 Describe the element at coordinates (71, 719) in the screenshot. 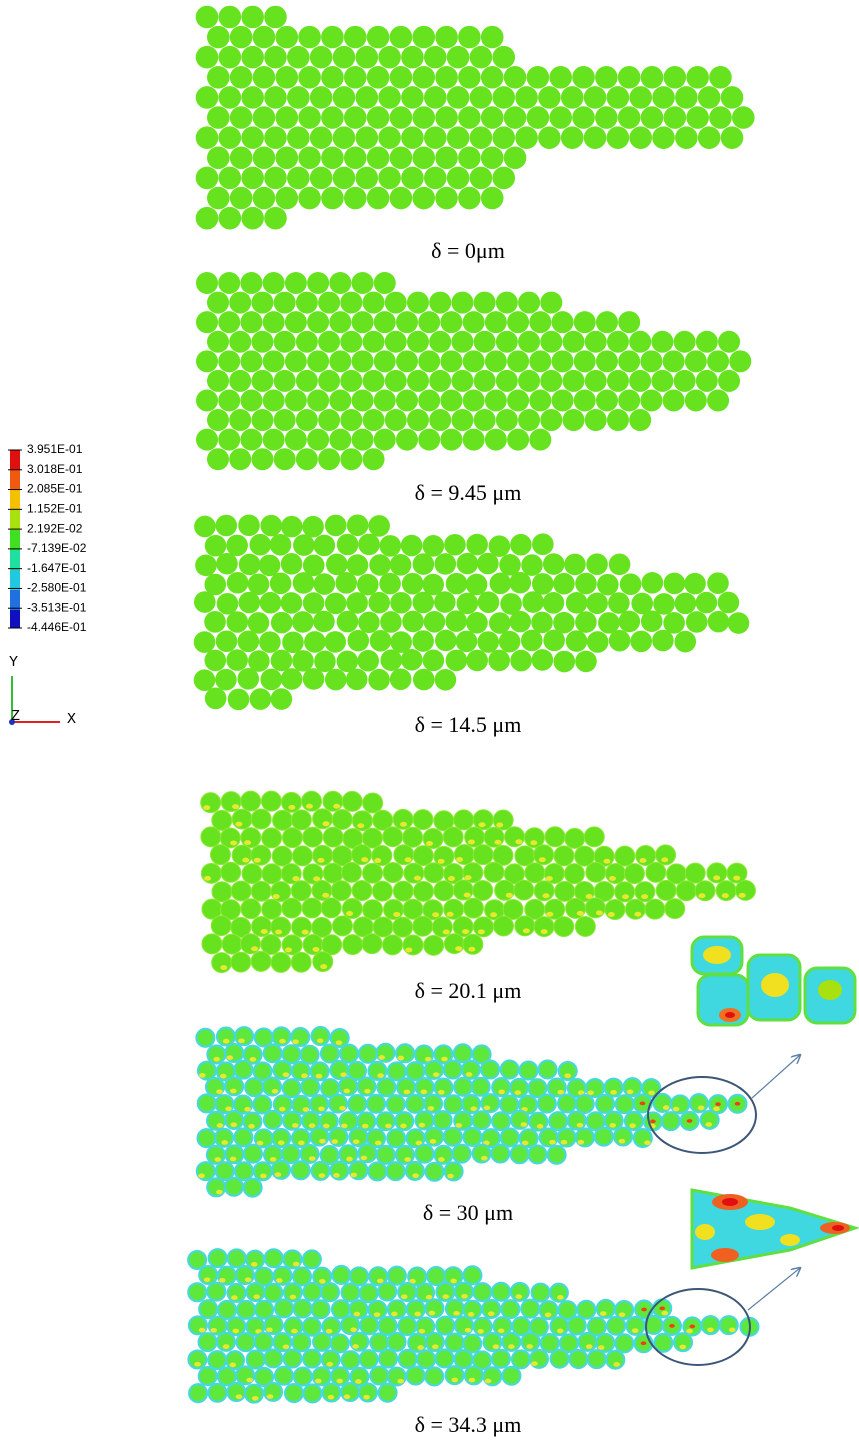

I see `axis-label: X` at that location.